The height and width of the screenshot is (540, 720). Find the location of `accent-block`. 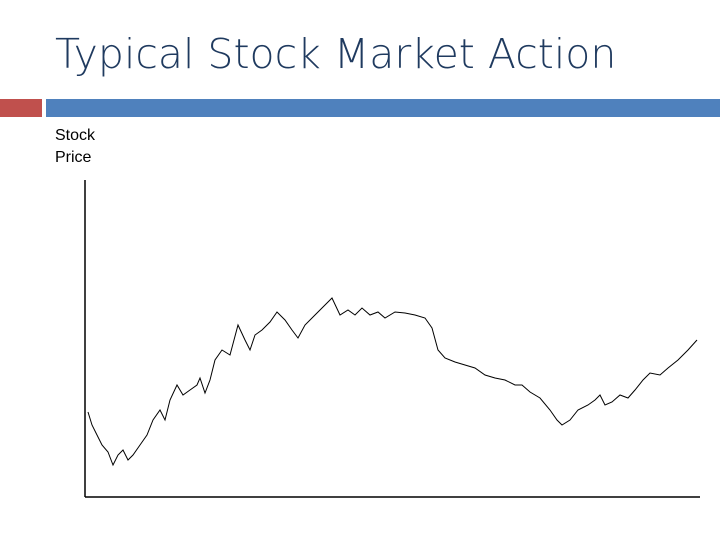

accent-block is located at coordinates (21, 108).